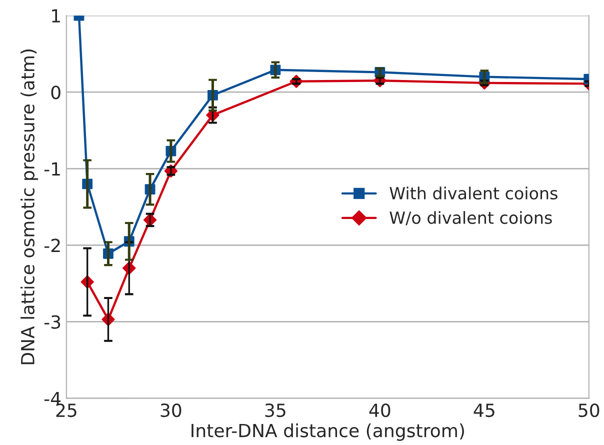  Describe the element at coordinates (328, 432) in the screenshot. I see `x-axis-title: Inter-DNA distance (angstrom)` at that location.